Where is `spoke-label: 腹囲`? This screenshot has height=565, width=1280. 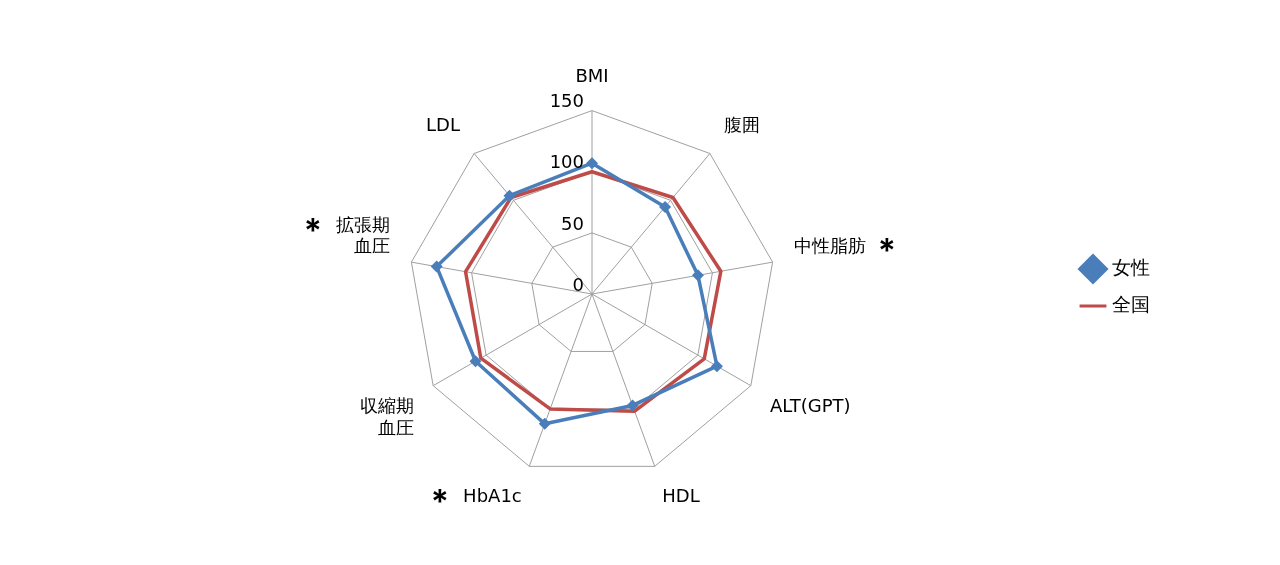 spoke-label: 腹囲 is located at coordinates (742, 124).